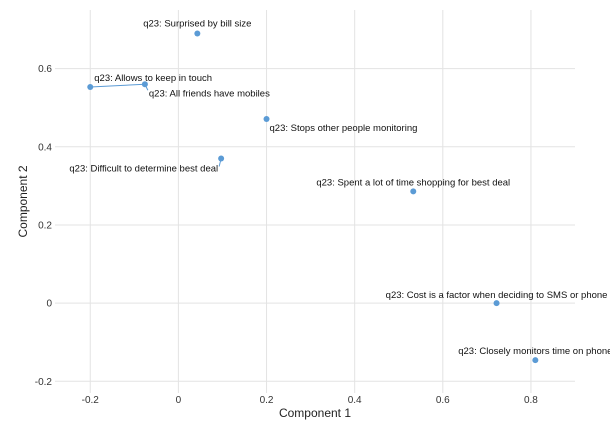 This screenshot has width=610, height=421. Describe the element at coordinates (267, 400) in the screenshot. I see `x-tick-label: 0.2` at that location.